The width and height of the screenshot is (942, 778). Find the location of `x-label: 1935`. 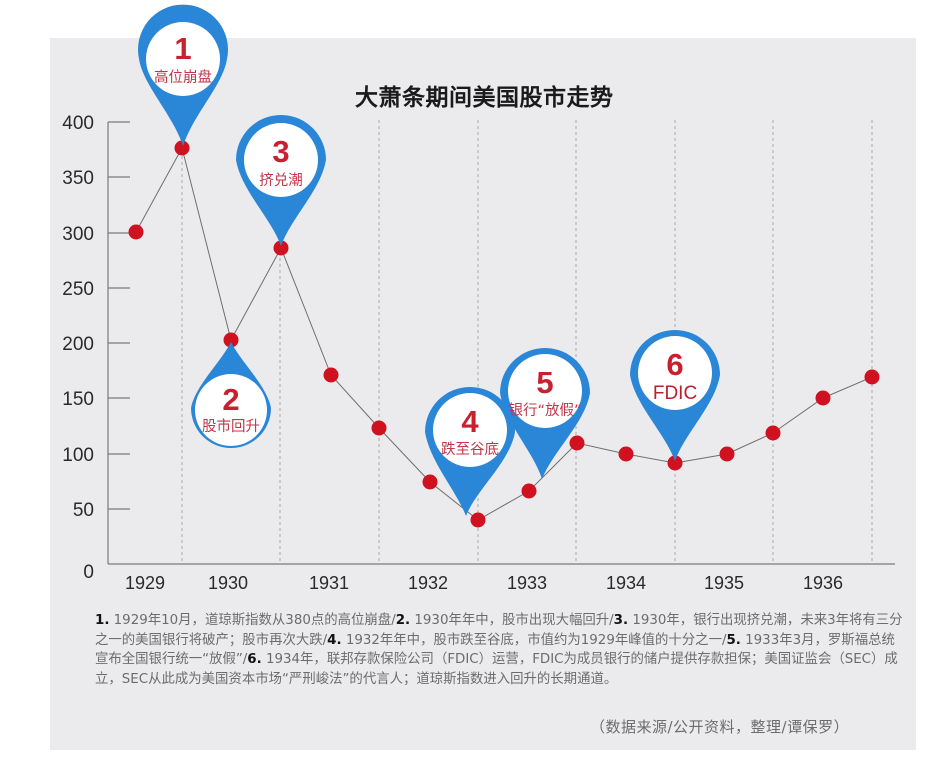

x-label: 1935 is located at coordinates (724, 583).